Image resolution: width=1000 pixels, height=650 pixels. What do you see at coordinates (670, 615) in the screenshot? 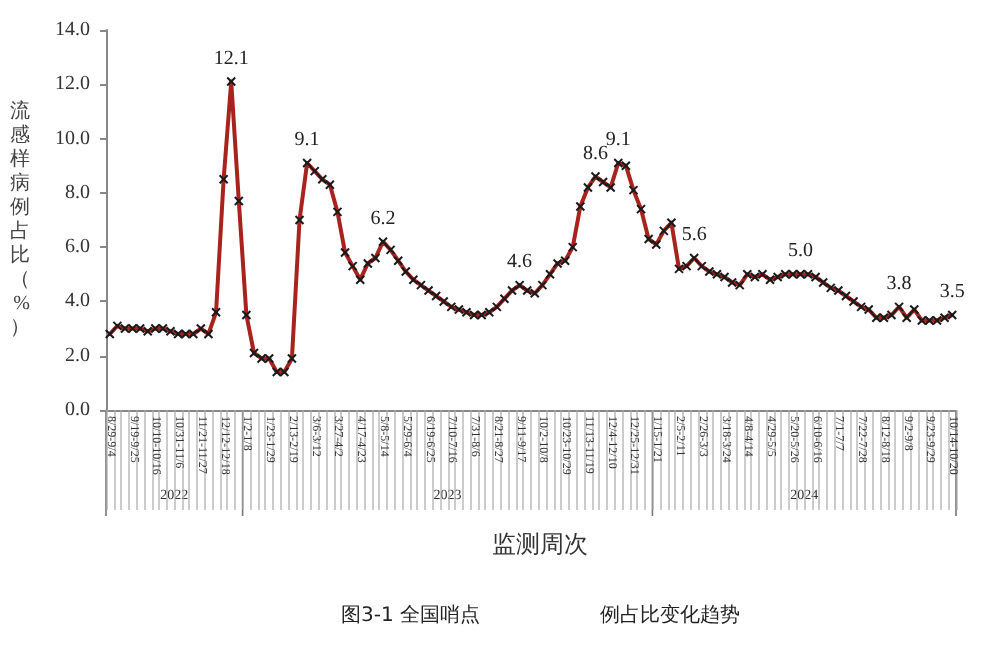
I see `text: 例占比变化趋势` at bounding box center [670, 615].